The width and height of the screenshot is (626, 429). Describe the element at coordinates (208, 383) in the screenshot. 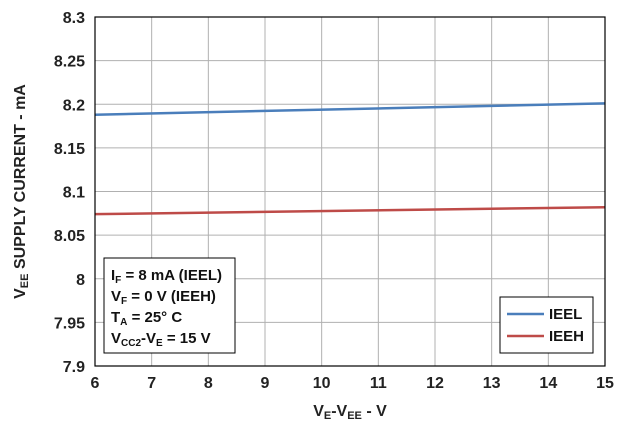

I see `x-tick-label: 8` at that location.